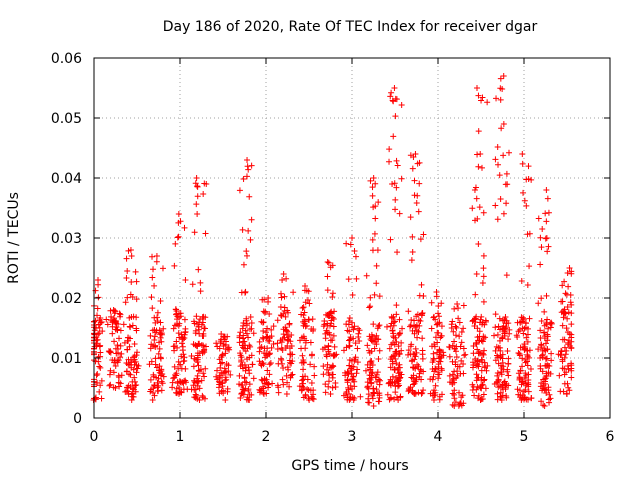 Image resolution: width=640 pixels, height=480 pixels. Describe the element at coordinates (66, 59) in the screenshot. I see `y-tick-label: 0.06` at that location.